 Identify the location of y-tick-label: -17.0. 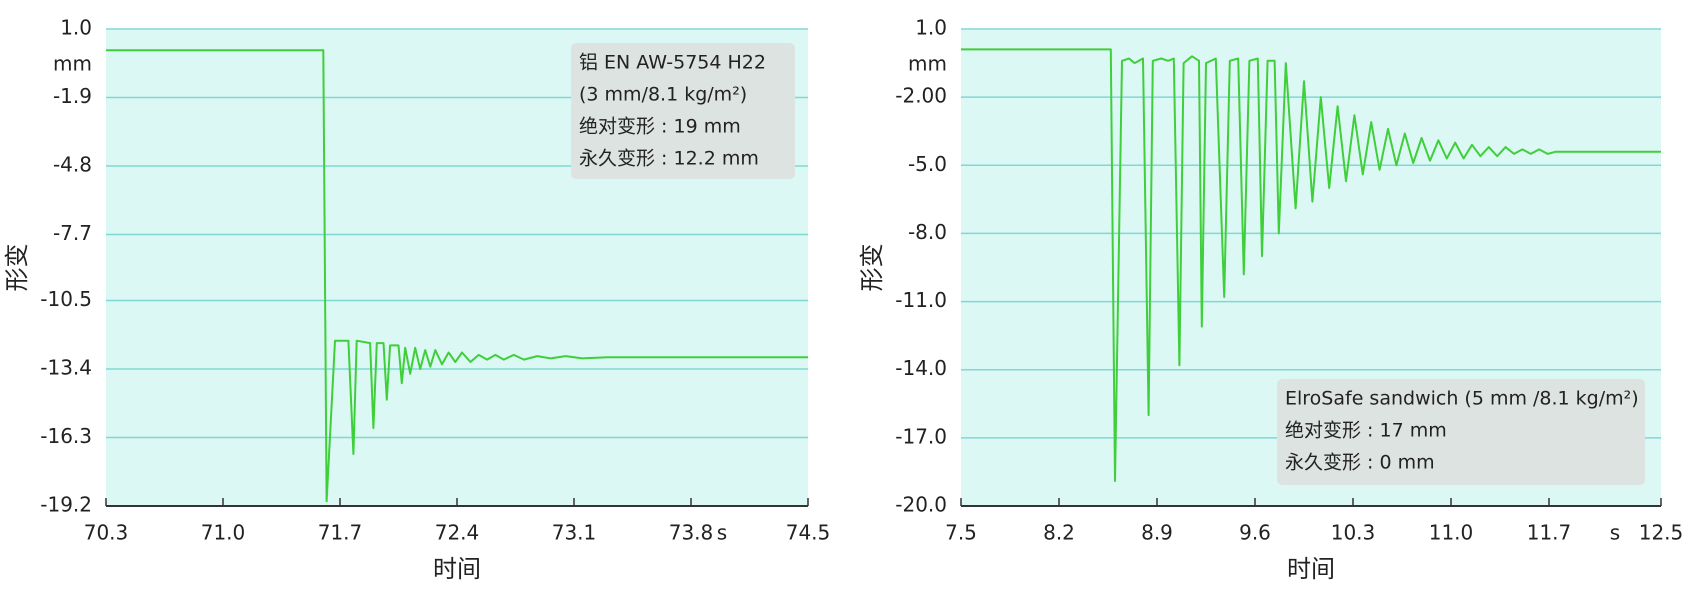
(921, 436).